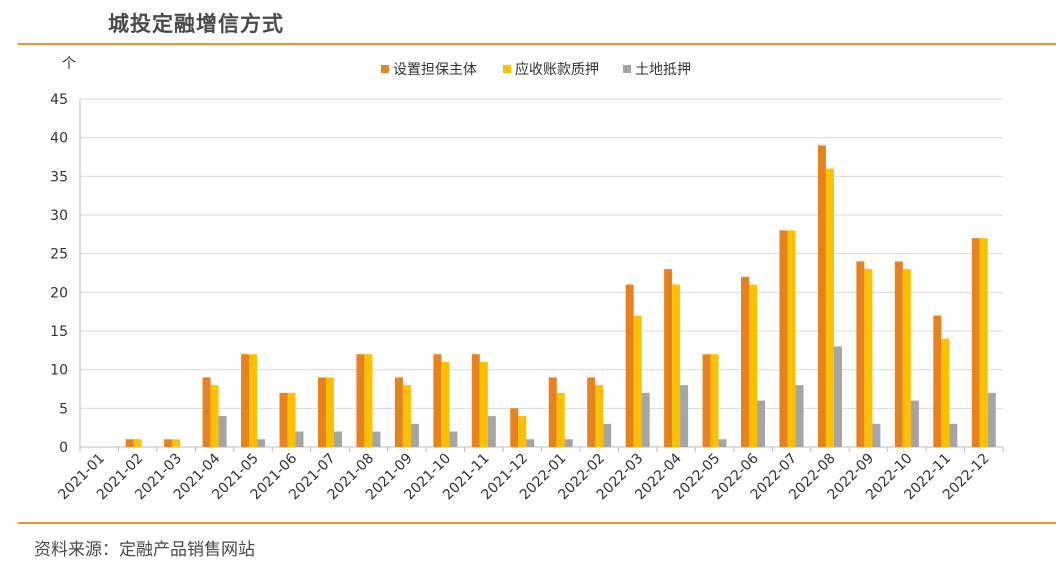 This screenshot has width=1062, height=571. I want to click on y-tick-label: 10, so click(59, 371).